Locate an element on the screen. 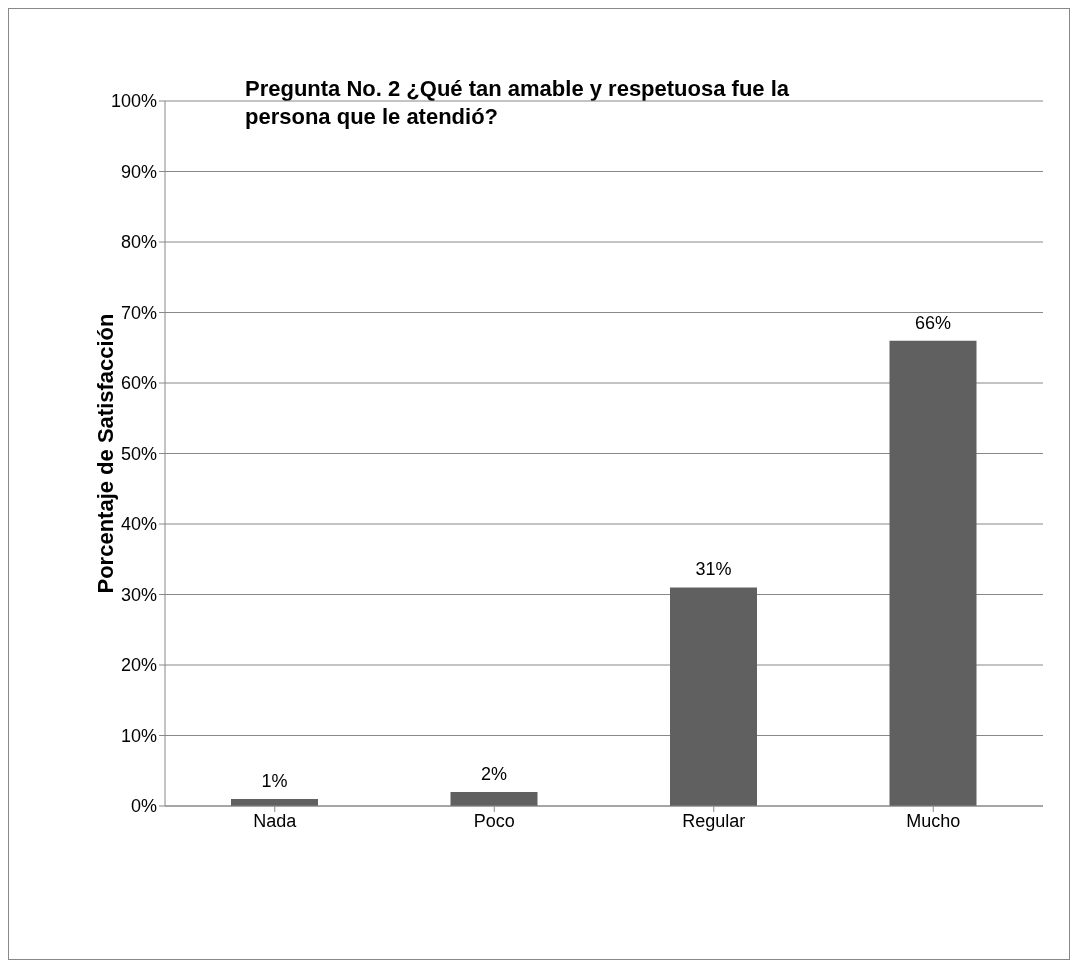 This screenshot has width=1074, height=963. y-tick-label: 80% is located at coordinates (138, 242).